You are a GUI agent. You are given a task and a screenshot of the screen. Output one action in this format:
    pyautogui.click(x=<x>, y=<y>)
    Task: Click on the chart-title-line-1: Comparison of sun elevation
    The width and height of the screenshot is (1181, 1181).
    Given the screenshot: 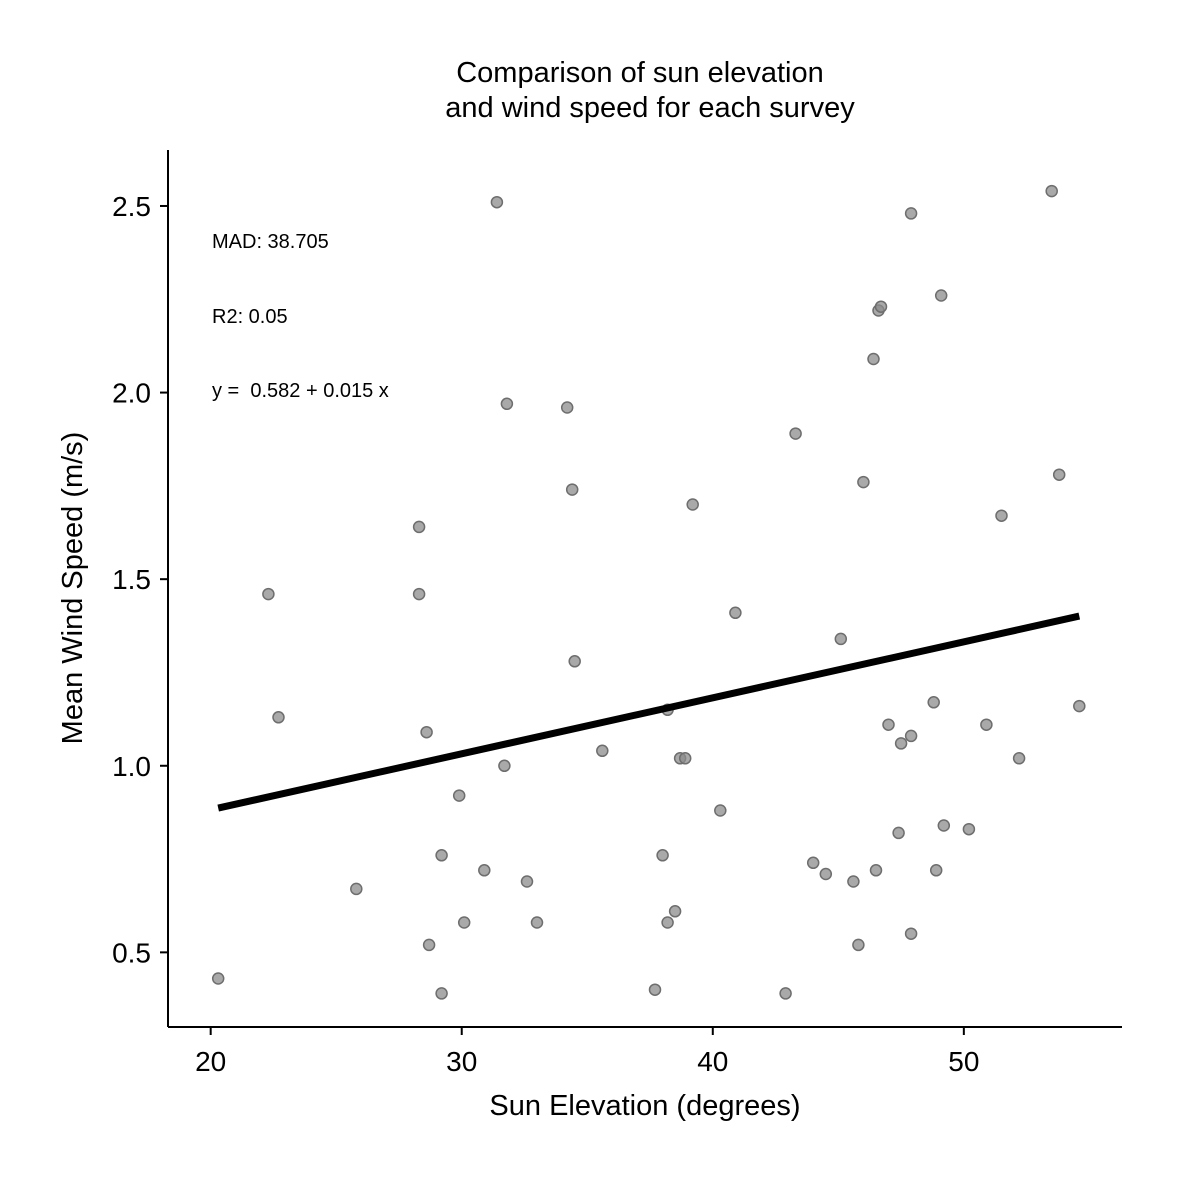 What is the action you would take?
    pyautogui.click(x=640, y=73)
    